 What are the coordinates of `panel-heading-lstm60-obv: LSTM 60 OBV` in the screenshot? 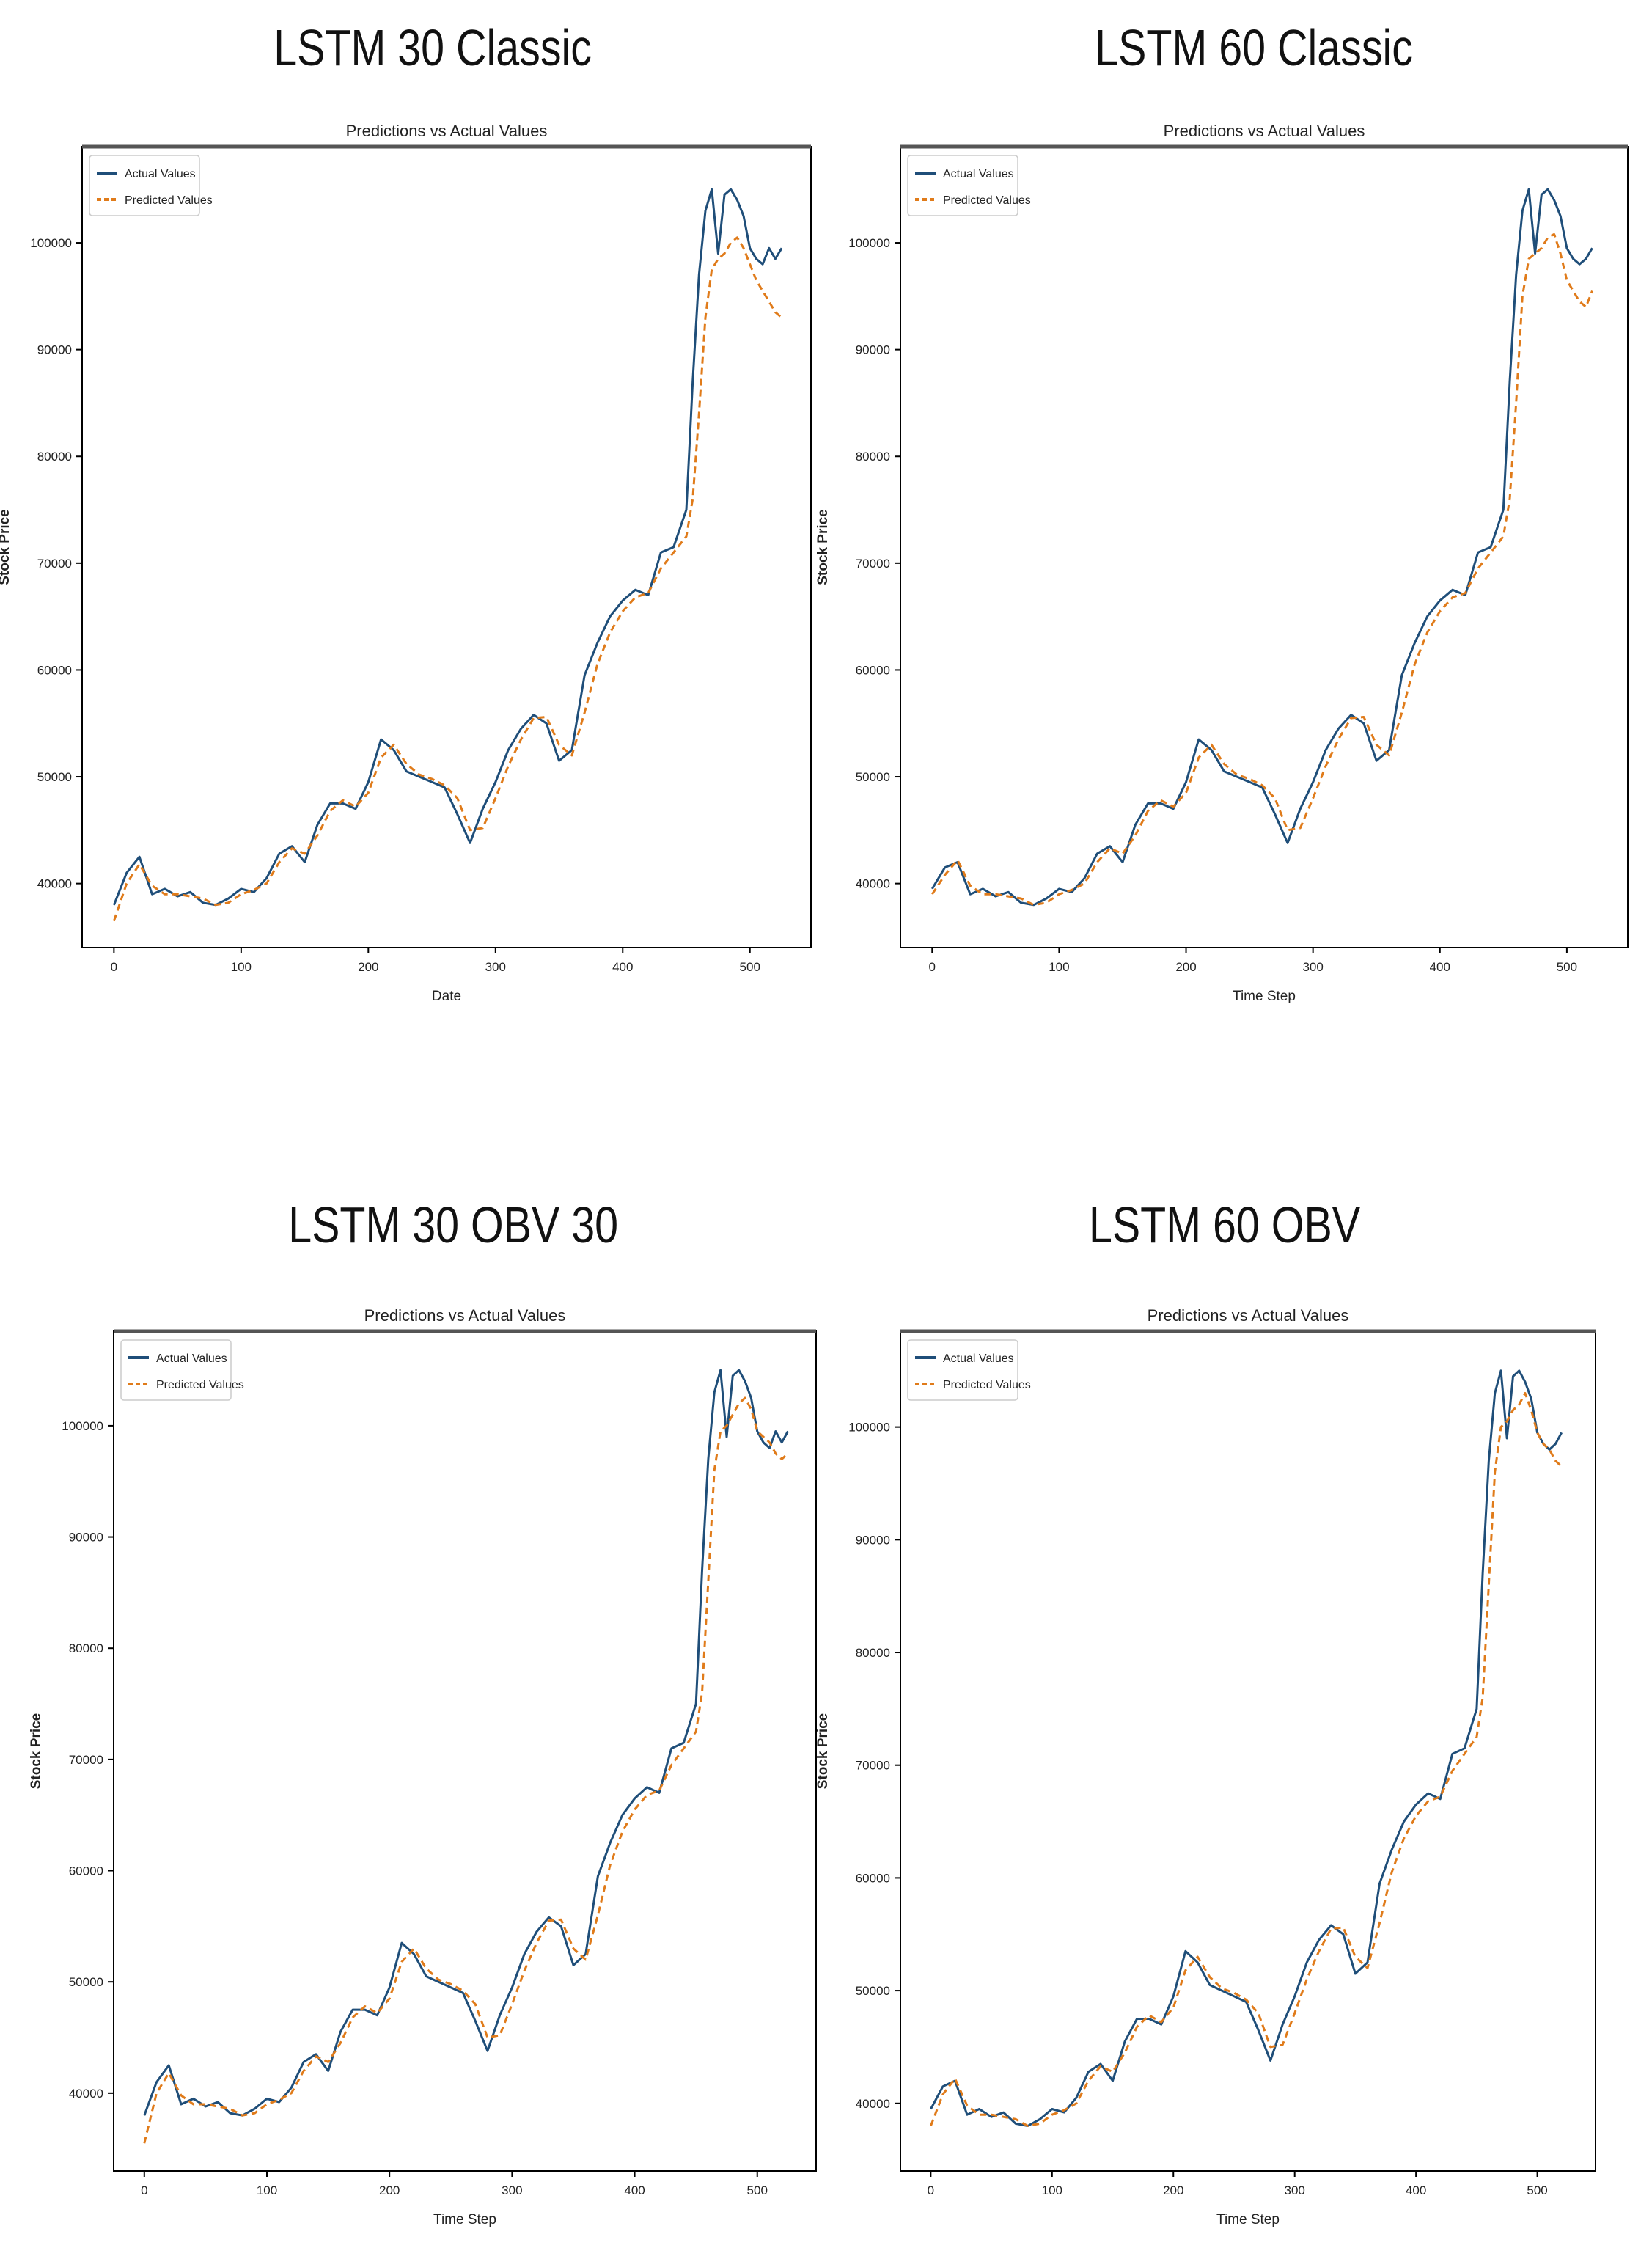 It's located at (1224, 1224).